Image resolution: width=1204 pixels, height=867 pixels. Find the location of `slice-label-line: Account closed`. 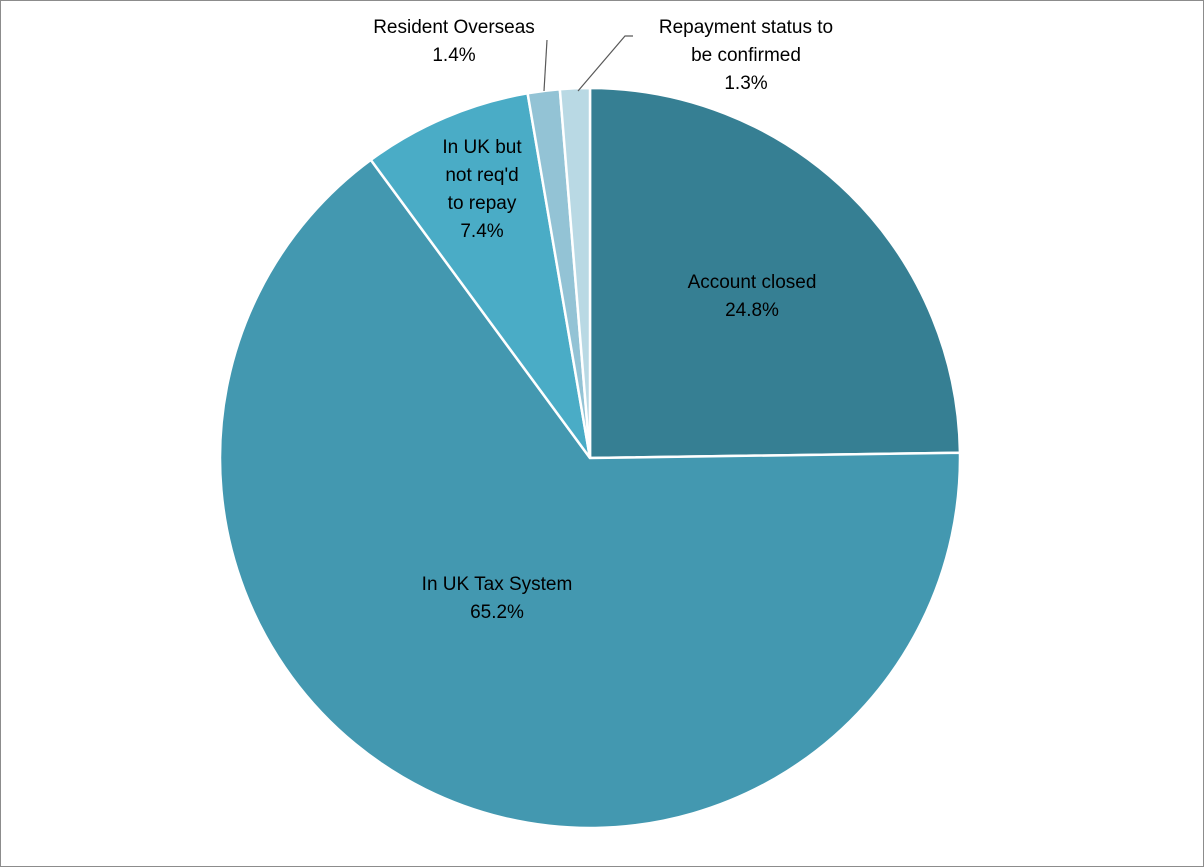

slice-label-line: Account closed is located at coordinates (752, 282).